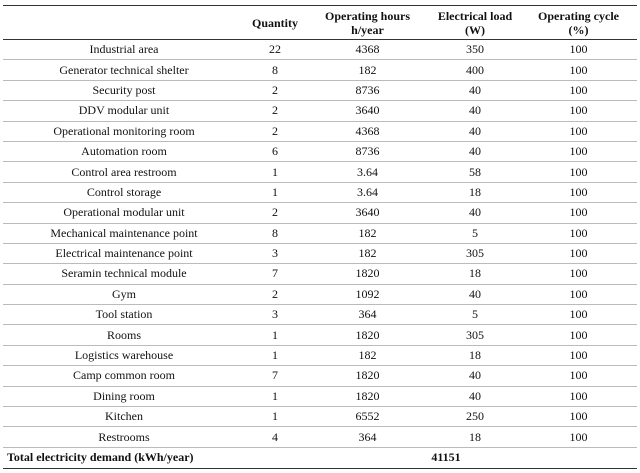  Describe the element at coordinates (578, 29) in the screenshot. I see `column-header-line: (%)` at that location.